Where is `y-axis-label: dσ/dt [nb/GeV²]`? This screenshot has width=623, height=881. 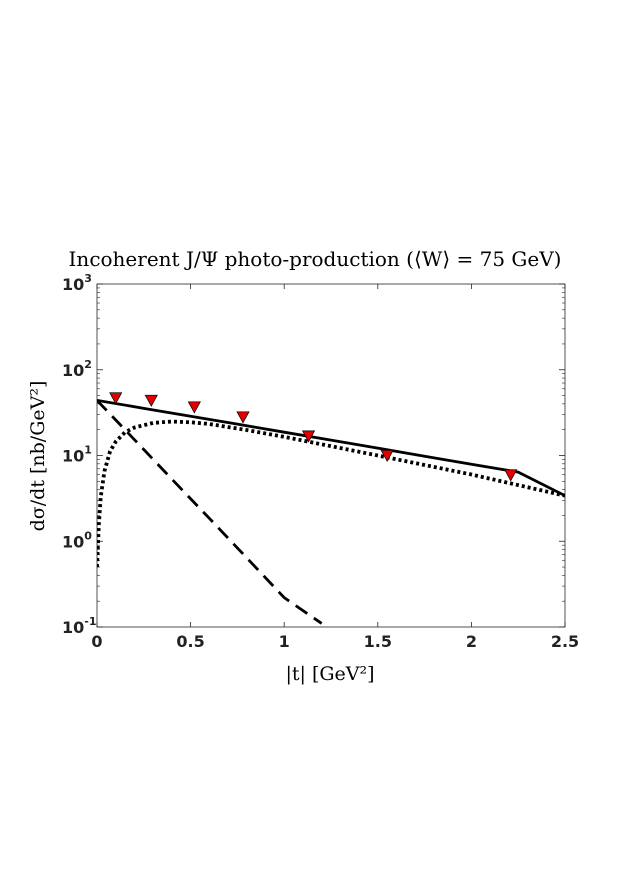 y-axis-label: dσ/dt [nb/GeV²] is located at coordinates (38, 456).